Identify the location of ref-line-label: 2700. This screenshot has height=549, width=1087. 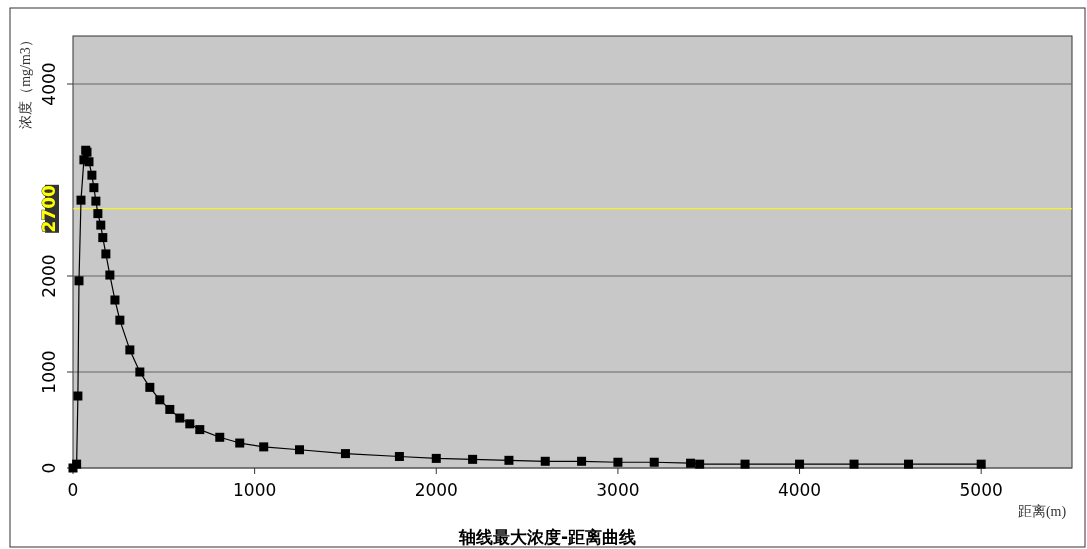
(49, 208).